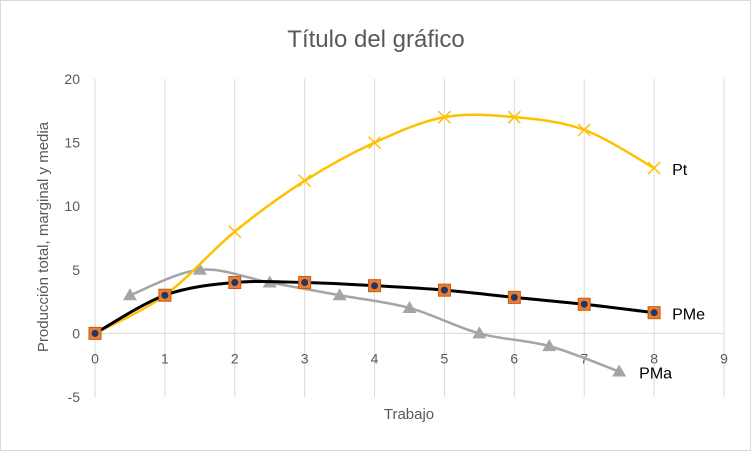 The height and width of the screenshot is (452, 751). Describe the element at coordinates (72, 206) in the screenshot. I see `y-tick-label: 10` at that location.